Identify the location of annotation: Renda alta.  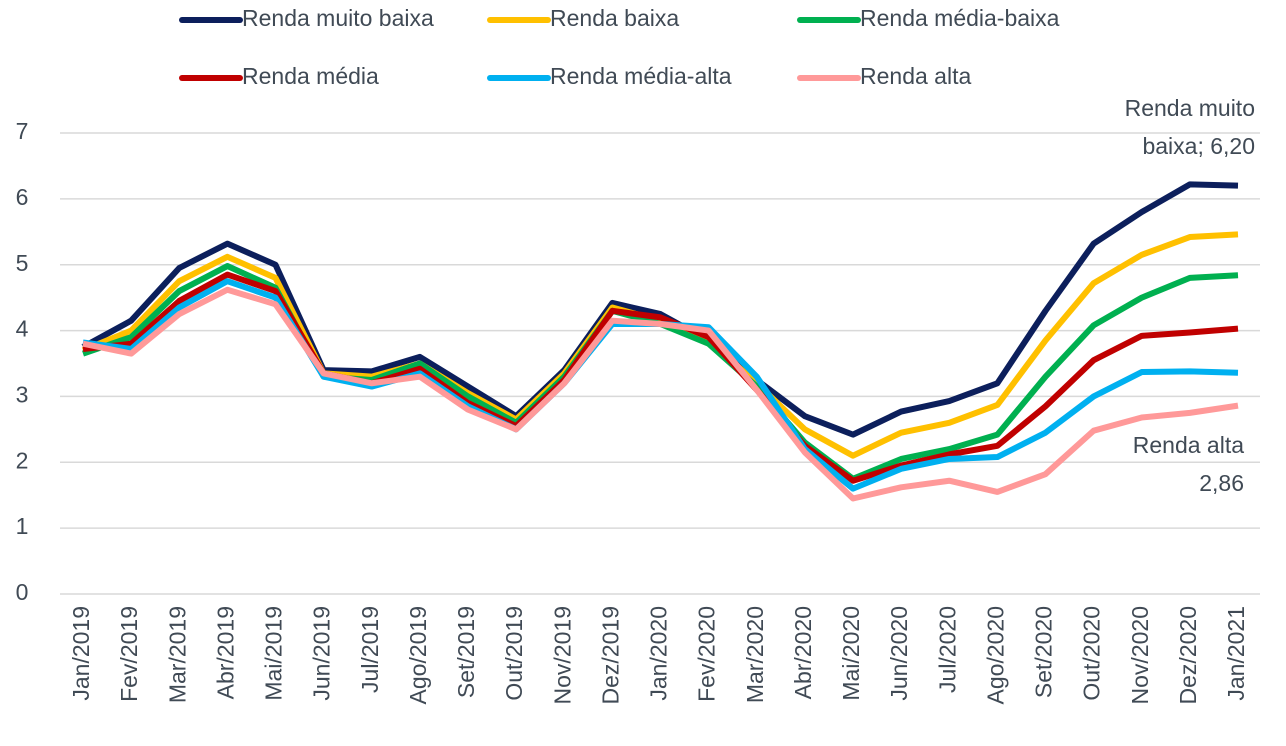
(1188, 445).